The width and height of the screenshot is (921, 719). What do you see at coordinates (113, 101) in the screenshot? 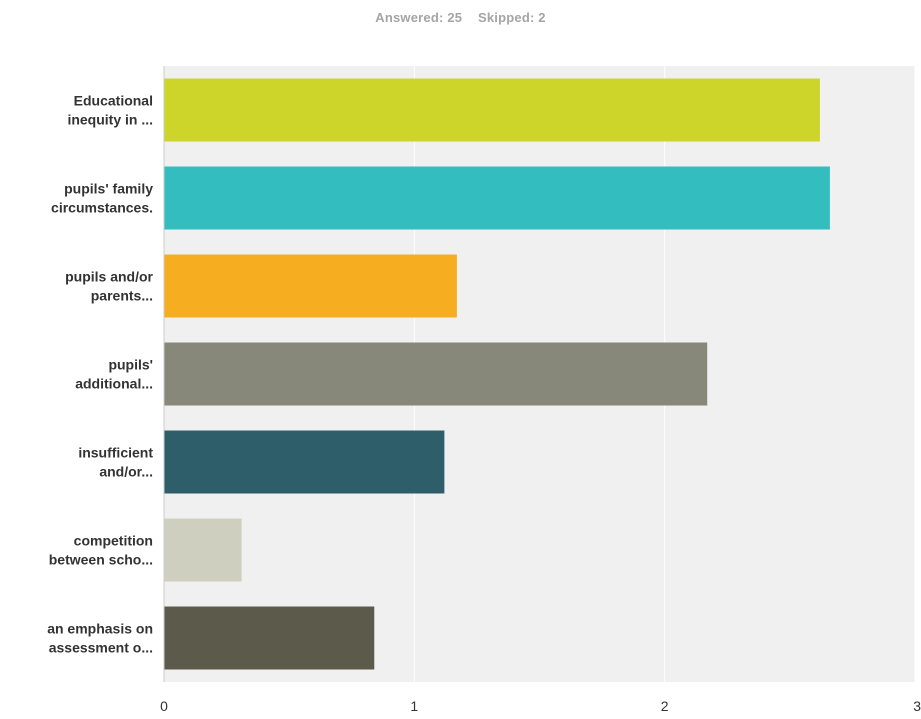
I see `category-label: Educational` at bounding box center [113, 101].